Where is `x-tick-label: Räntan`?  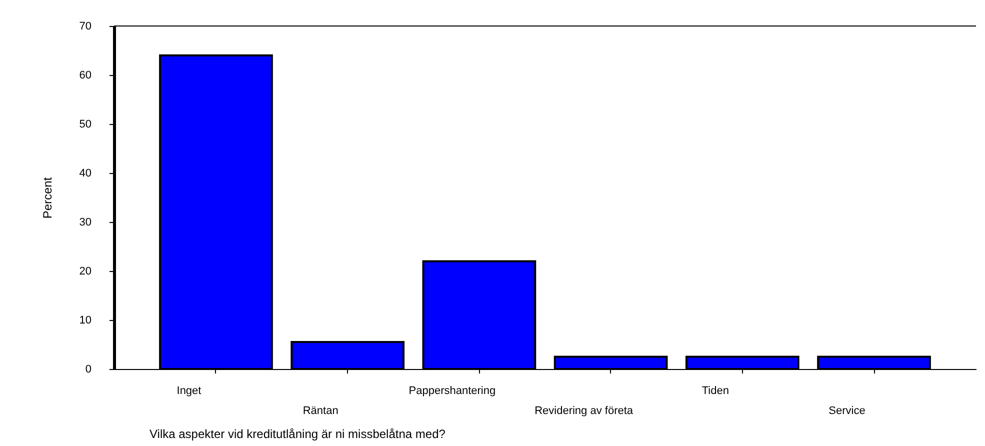
x-tick-label: Räntan is located at coordinates (320, 411).